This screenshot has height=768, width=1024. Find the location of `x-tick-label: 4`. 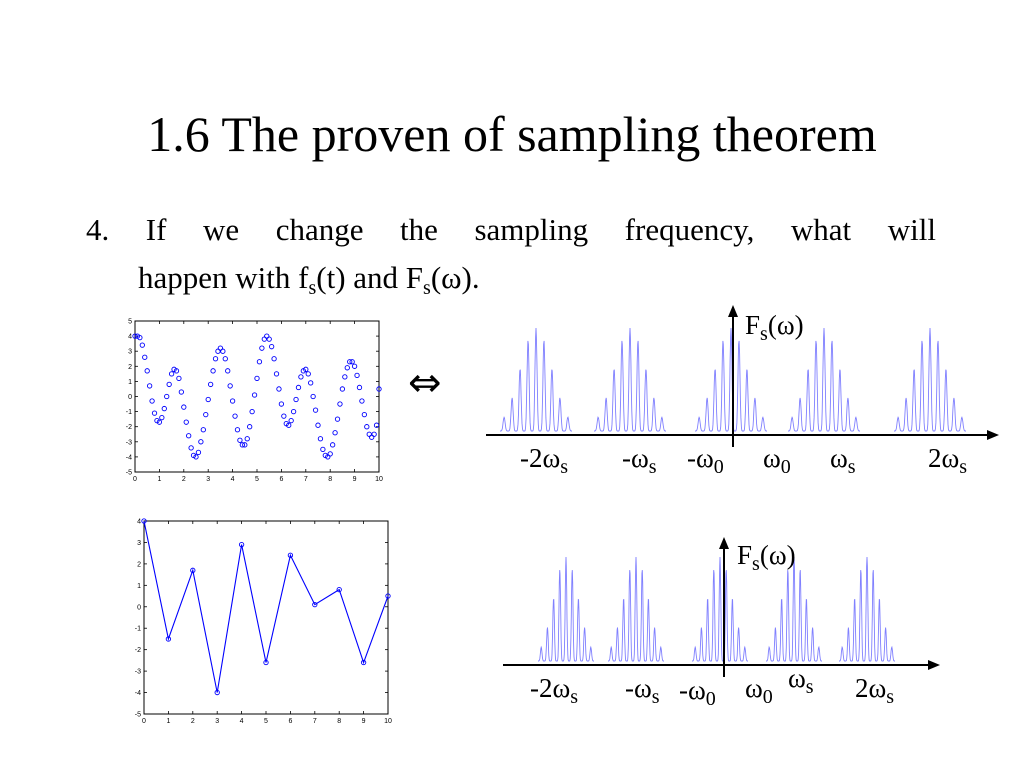

x-tick-label: 4 is located at coordinates (233, 479).